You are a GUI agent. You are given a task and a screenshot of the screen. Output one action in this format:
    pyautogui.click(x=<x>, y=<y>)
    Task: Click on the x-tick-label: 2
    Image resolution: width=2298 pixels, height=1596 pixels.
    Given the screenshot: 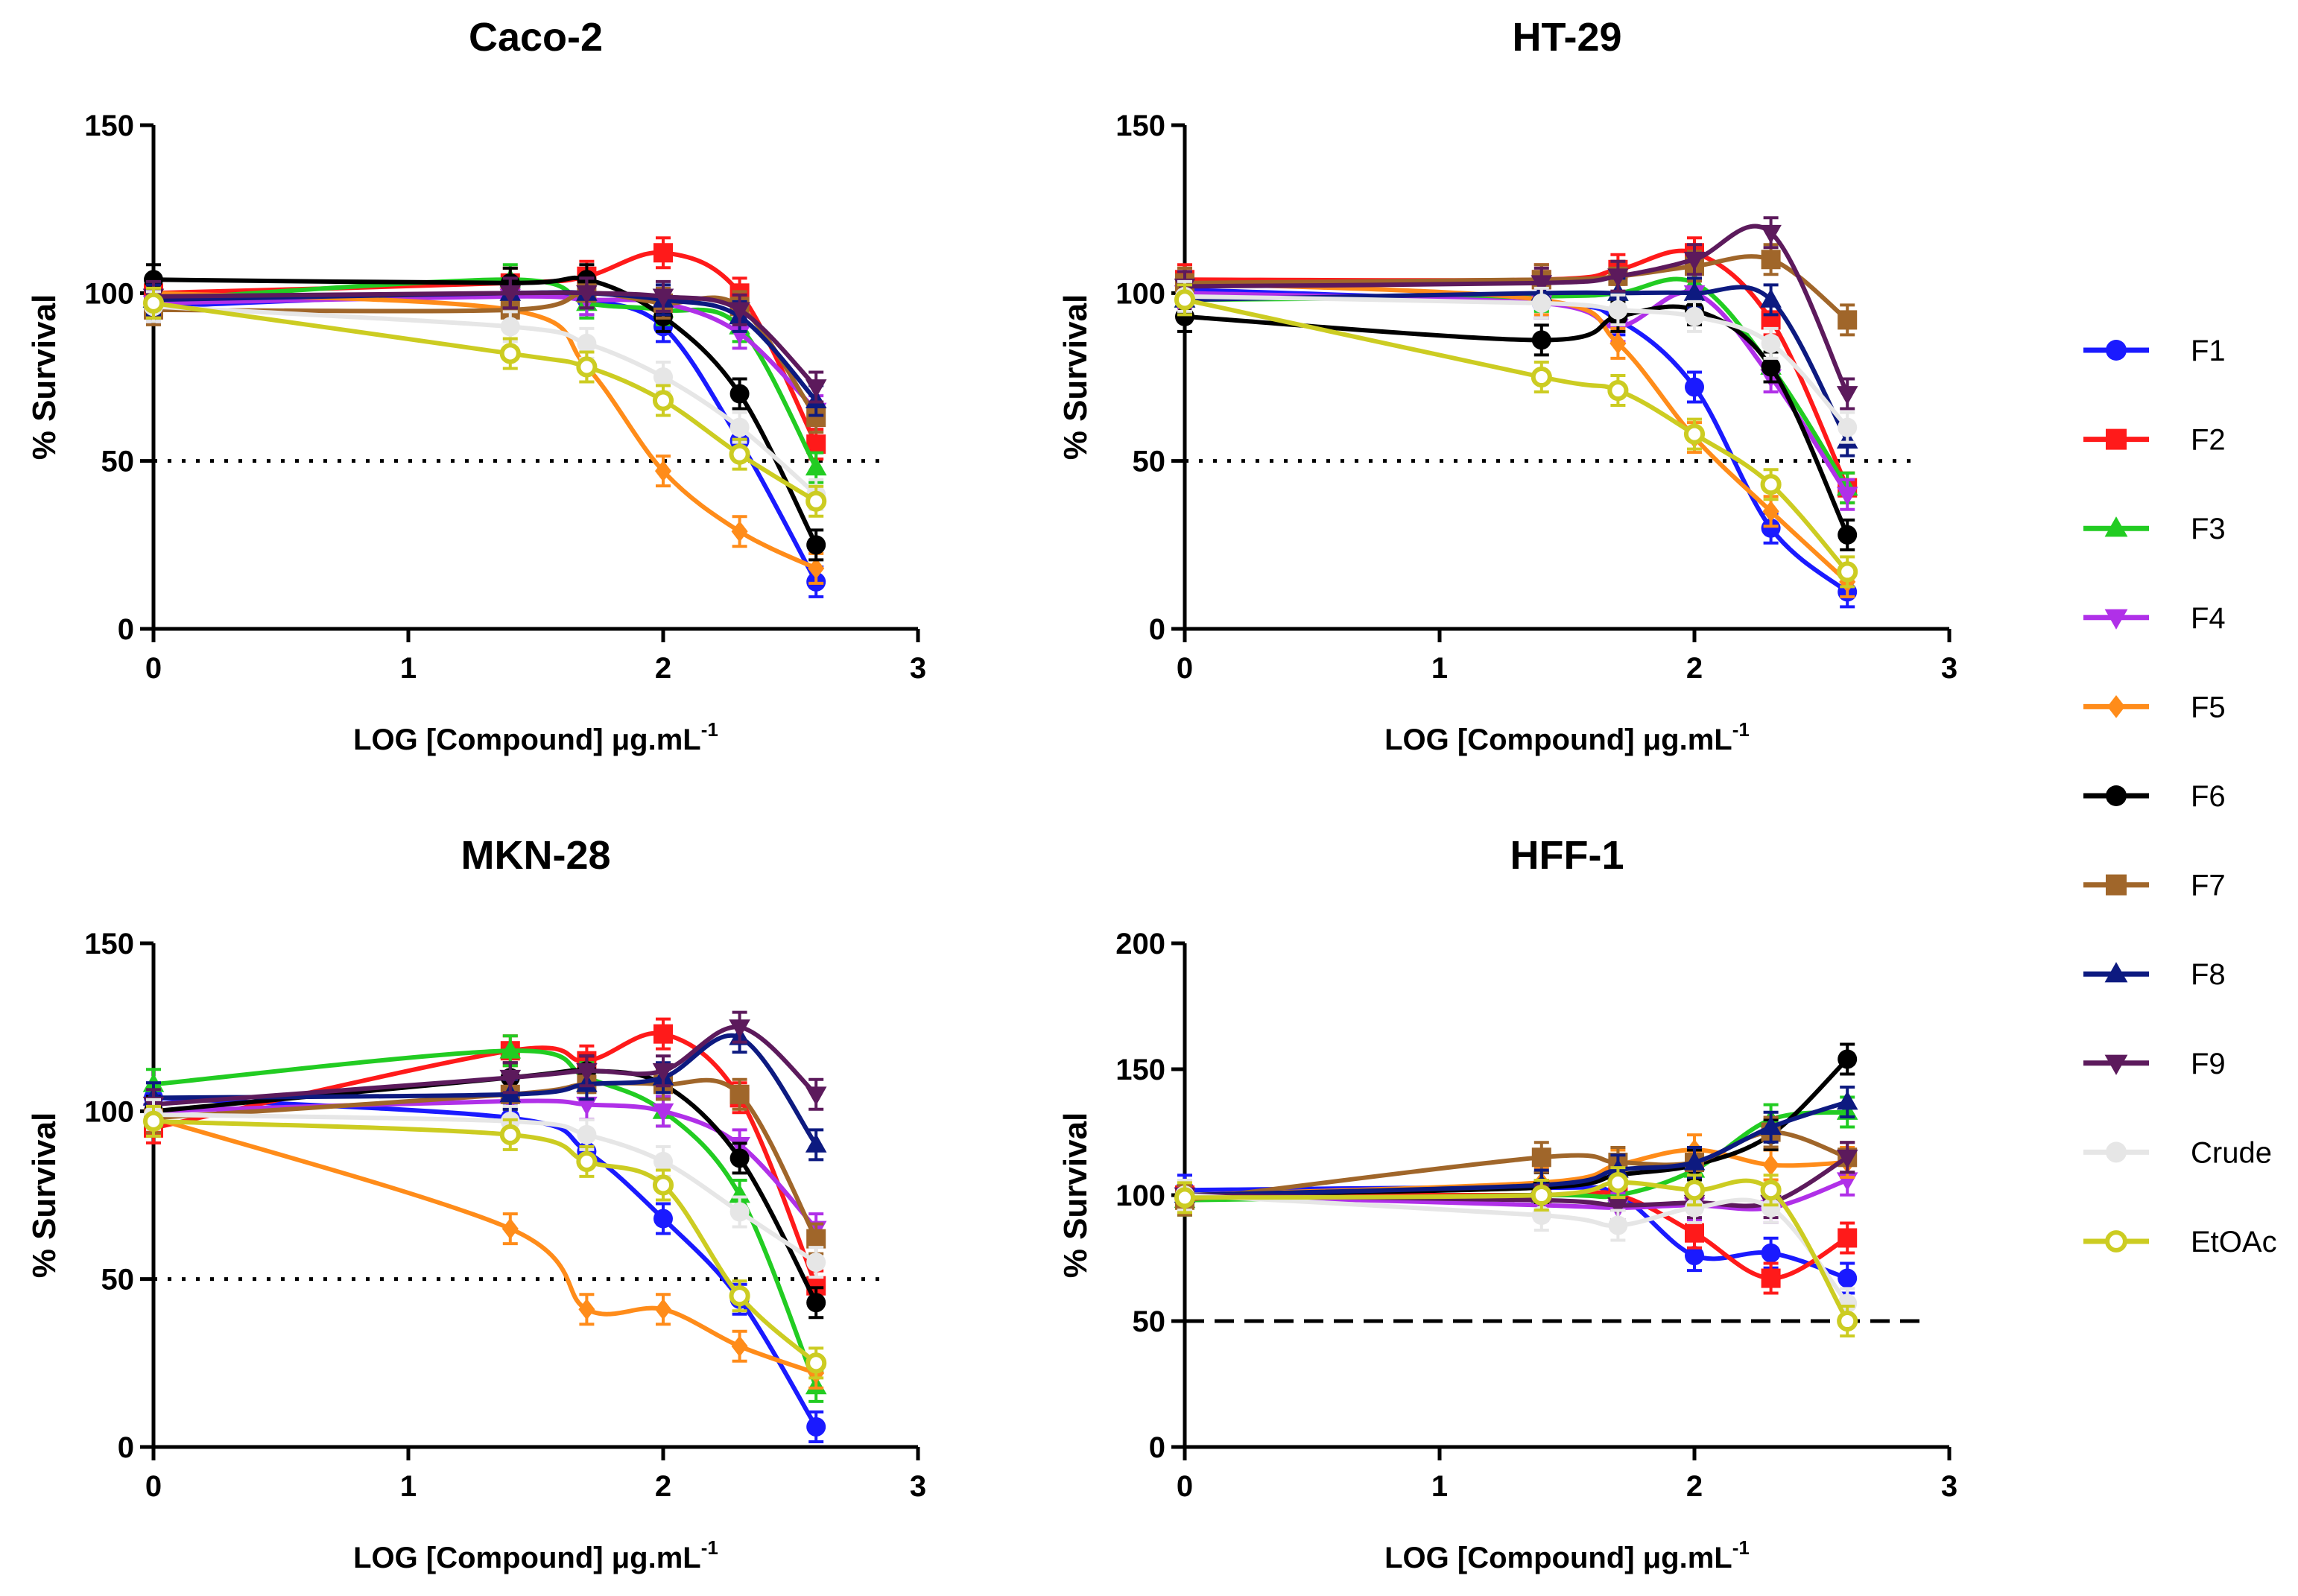 What is the action you would take?
    pyautogui.click(x=1694, y=1486)
    